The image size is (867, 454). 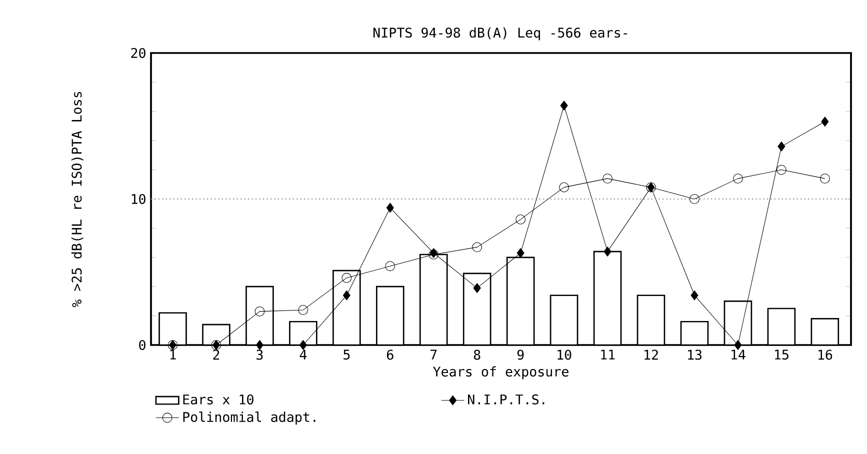 I want to click on legend-label: Polinomial adapt., so click(x=249, y=418).